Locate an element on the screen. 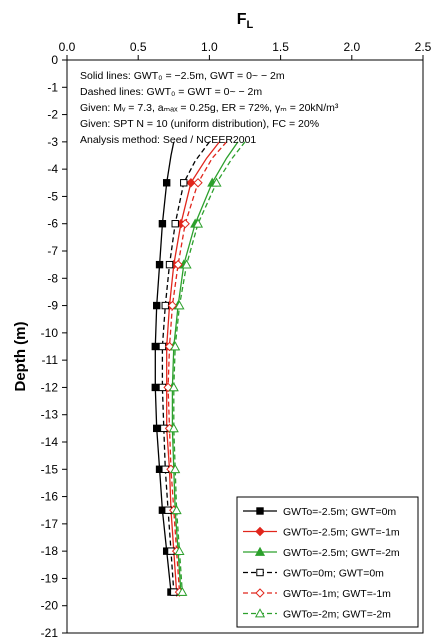 The width and height of the screenshot is (436, 641). annotation-line-1: Solid lines: GWT₀ = −2.5m, GWT = 0~ − 2m is located at coordinates (182, 76).